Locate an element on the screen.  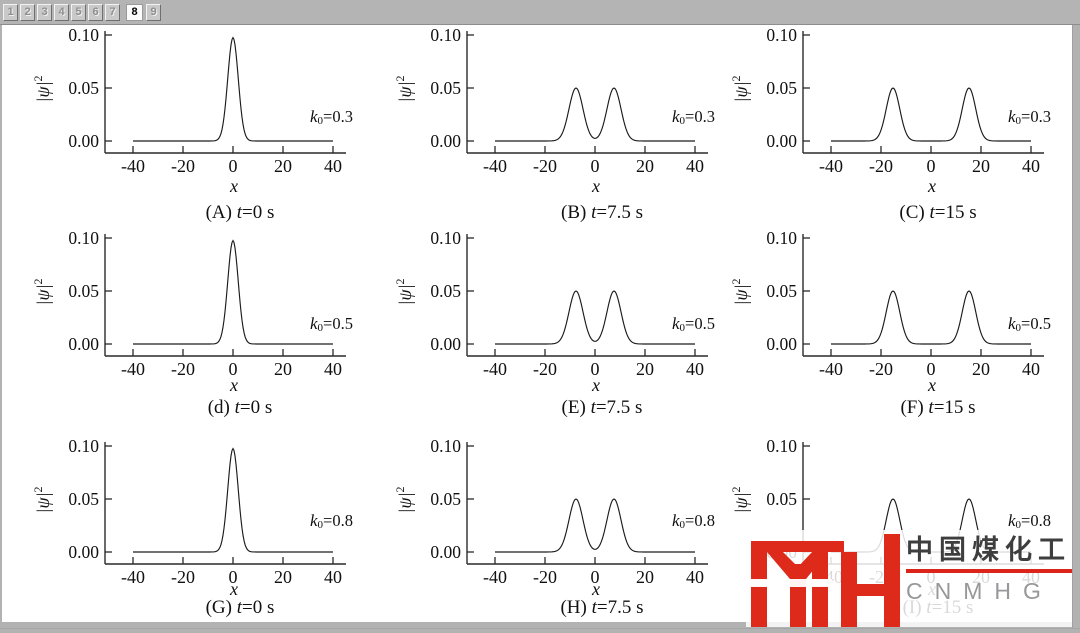
subplot-caption: (H) t=7.5 s is located at coordinates (601, 607).